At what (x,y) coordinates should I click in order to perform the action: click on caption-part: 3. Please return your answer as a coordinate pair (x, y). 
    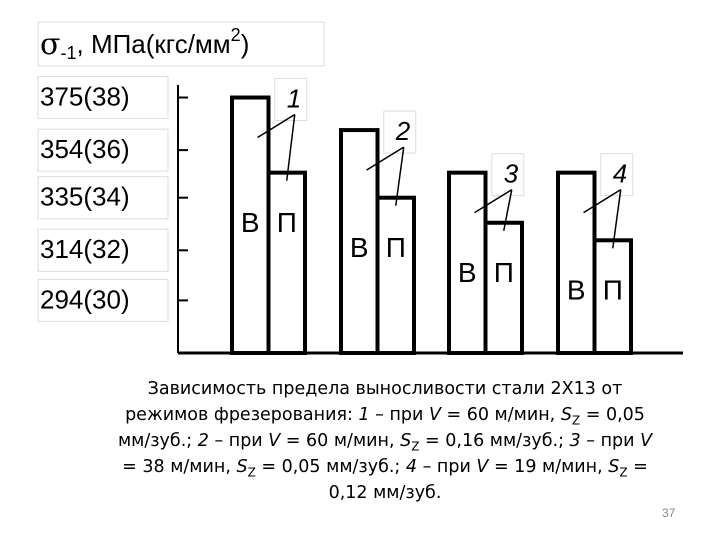
    Looking at the image, I should click on (575, 441).